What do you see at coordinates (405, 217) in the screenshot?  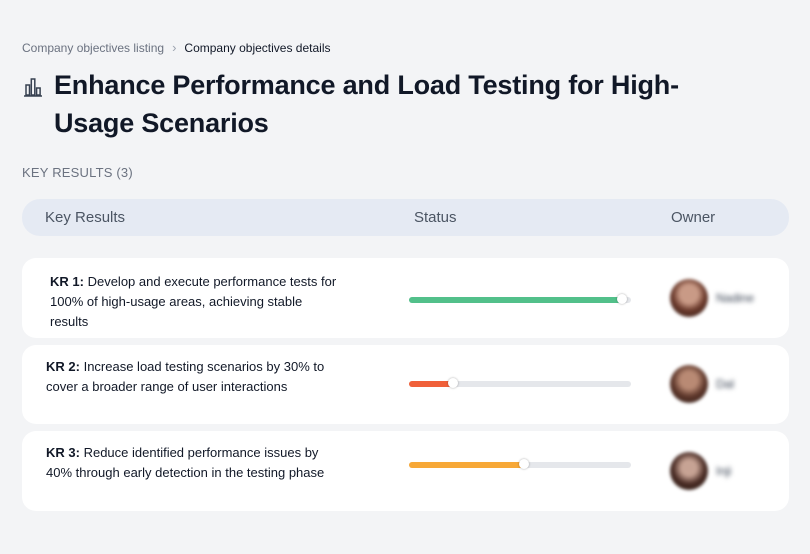 I see `table-header: Key Results Status Owner` at bounding box center [405, 217].